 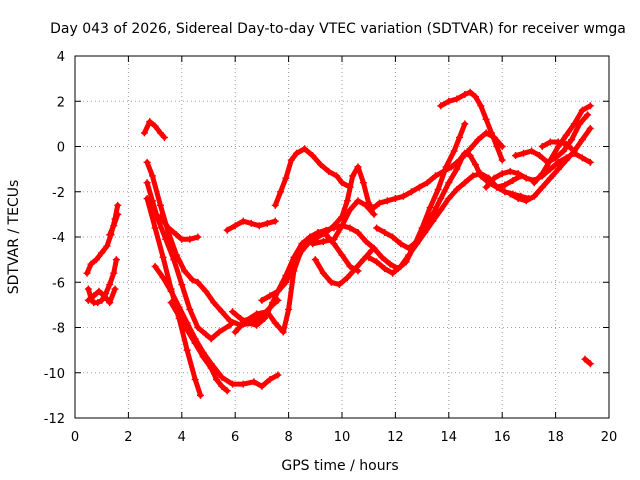 What do you see at coordinates (58, 329) in the screenshot?
I see `y-tick-label: -8` at bounding box center [58, 329].